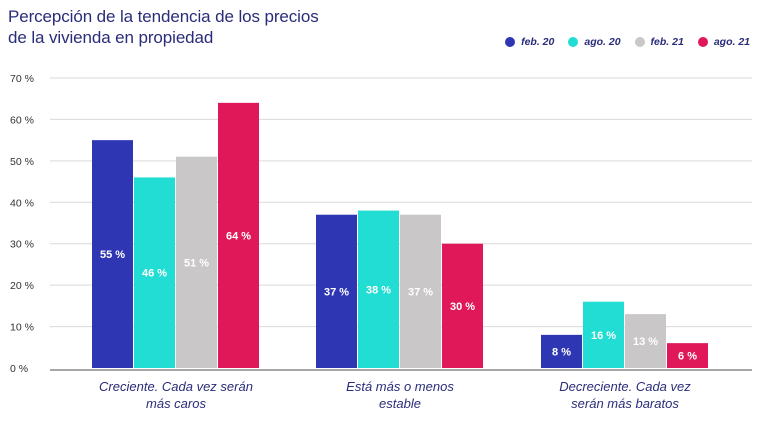 The image size is (768, 423). I want to click on category-label: Creciente. Cada vez serán, so click(176, 386).